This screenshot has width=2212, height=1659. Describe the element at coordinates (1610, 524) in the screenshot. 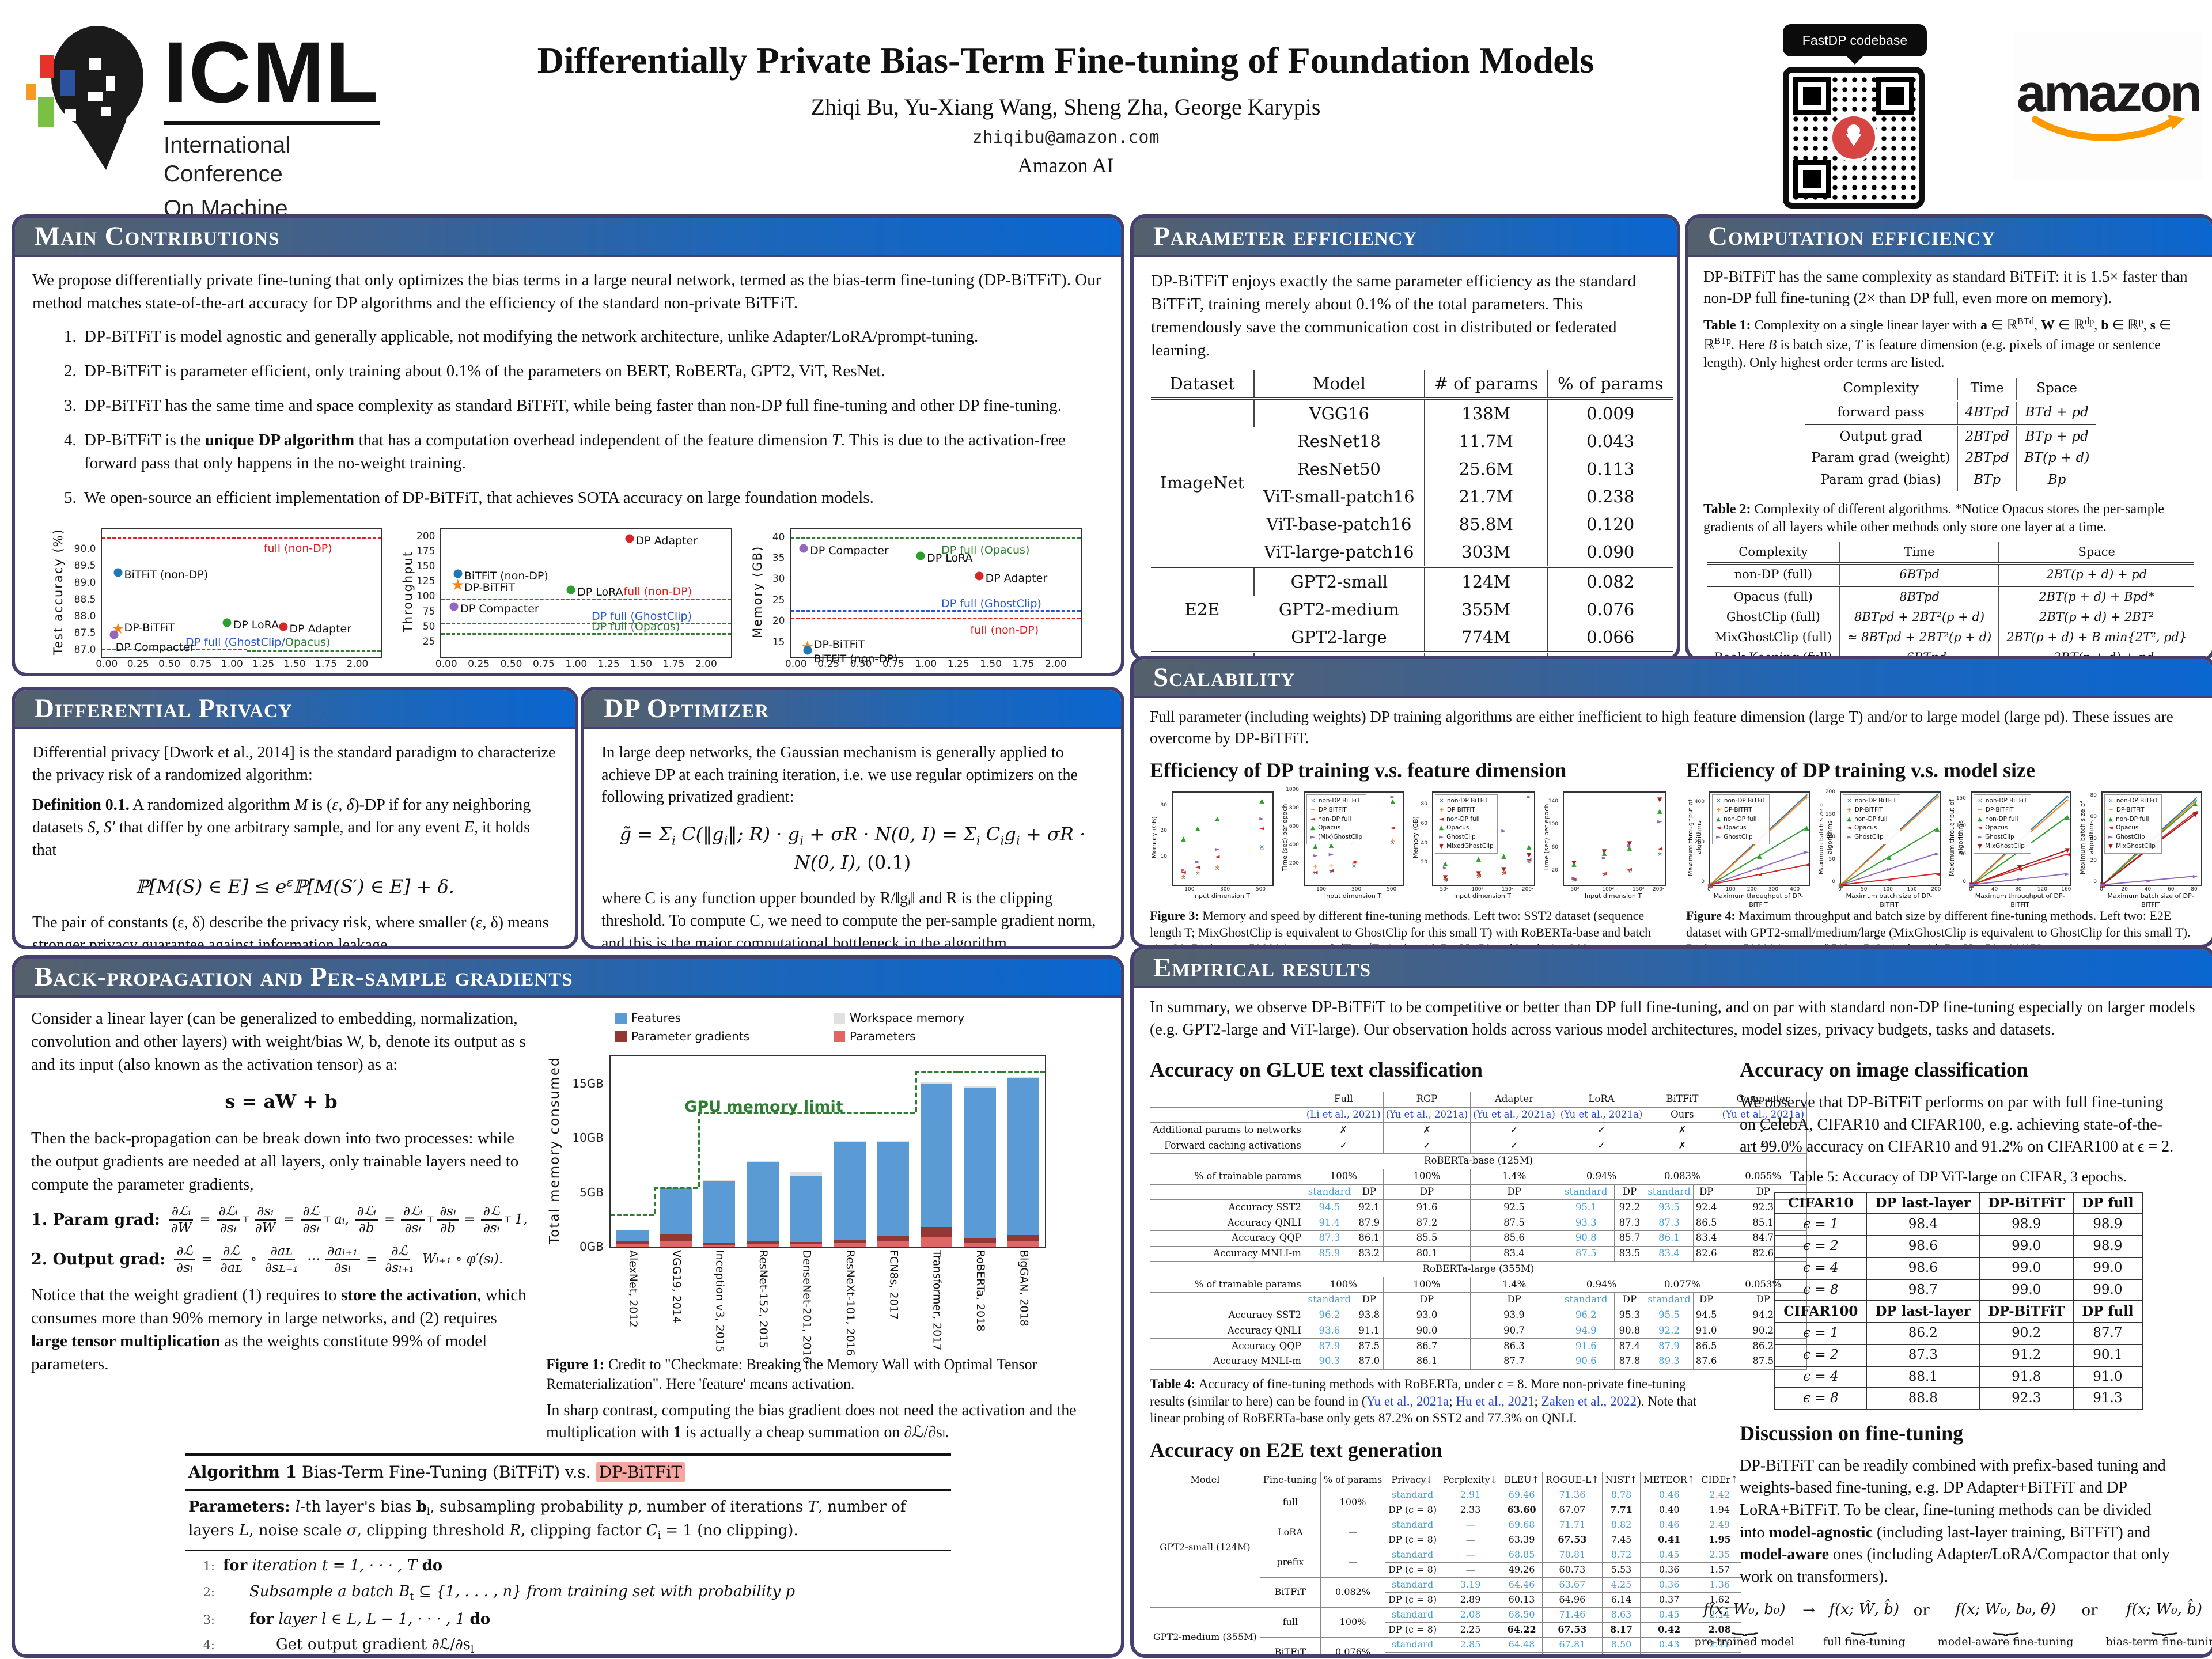

I see `table-cell: 0.120` at that location.